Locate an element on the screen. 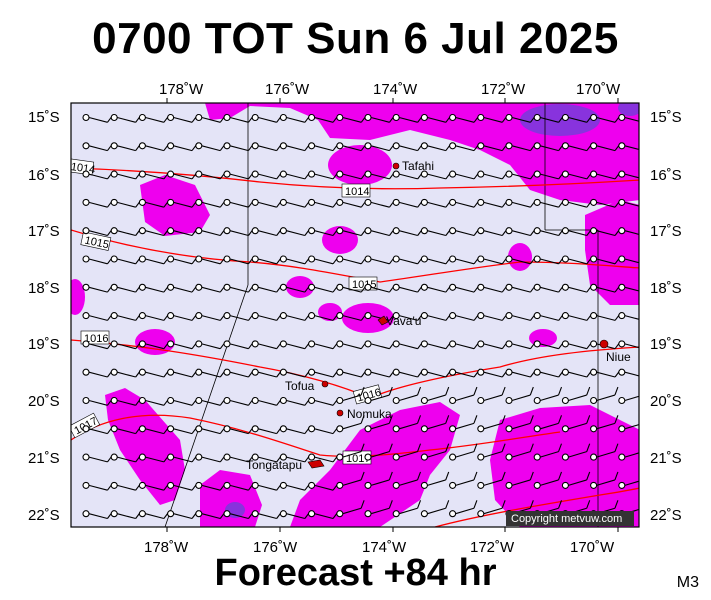  isobar-label-text: 1014 is located at coordinates (357, 192).